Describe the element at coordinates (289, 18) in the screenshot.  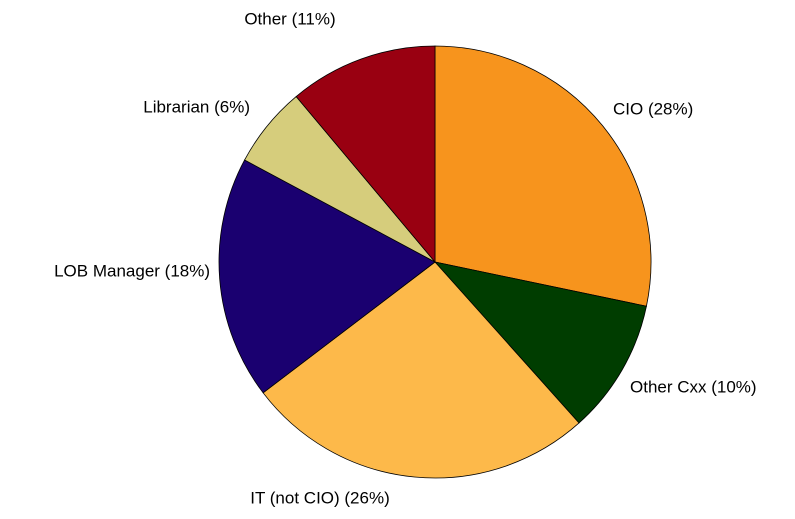
I see `slice-label: Other (11%)` at that location.